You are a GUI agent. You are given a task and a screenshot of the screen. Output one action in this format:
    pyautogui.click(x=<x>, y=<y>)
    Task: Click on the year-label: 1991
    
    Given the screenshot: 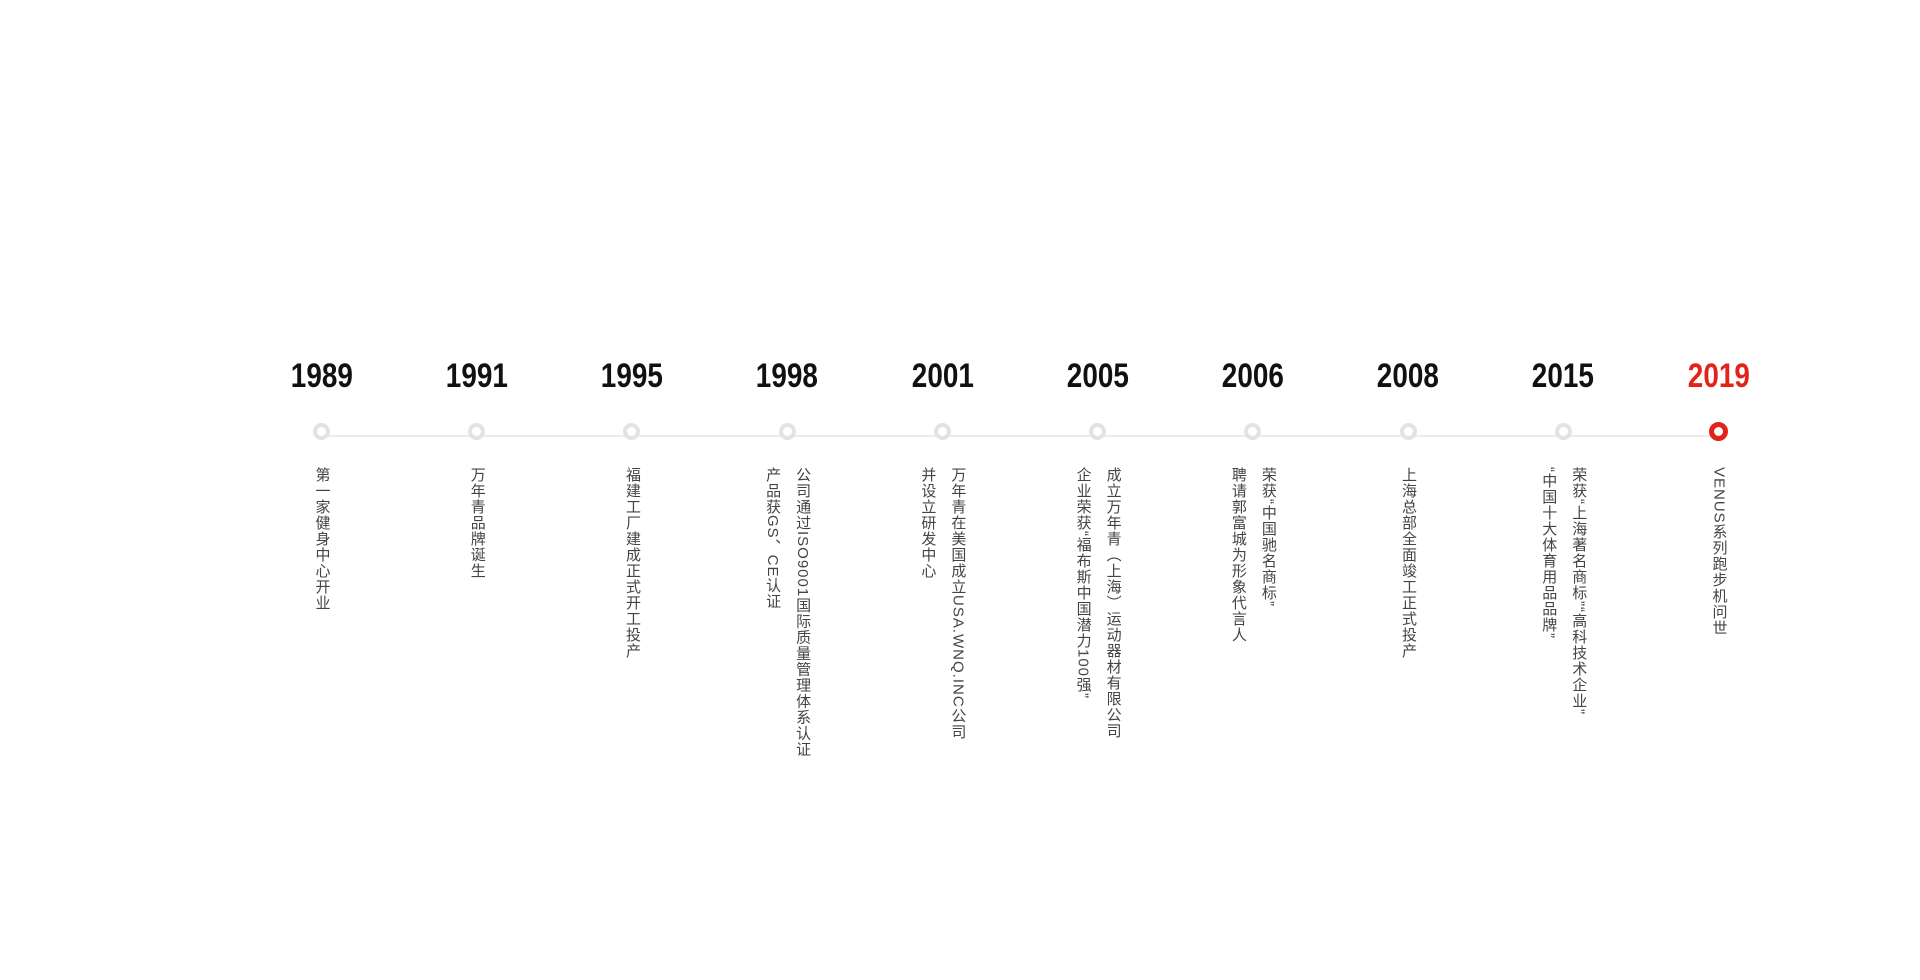 What is the action you would take?
    pyautogui.click(x=476, y=376)
    